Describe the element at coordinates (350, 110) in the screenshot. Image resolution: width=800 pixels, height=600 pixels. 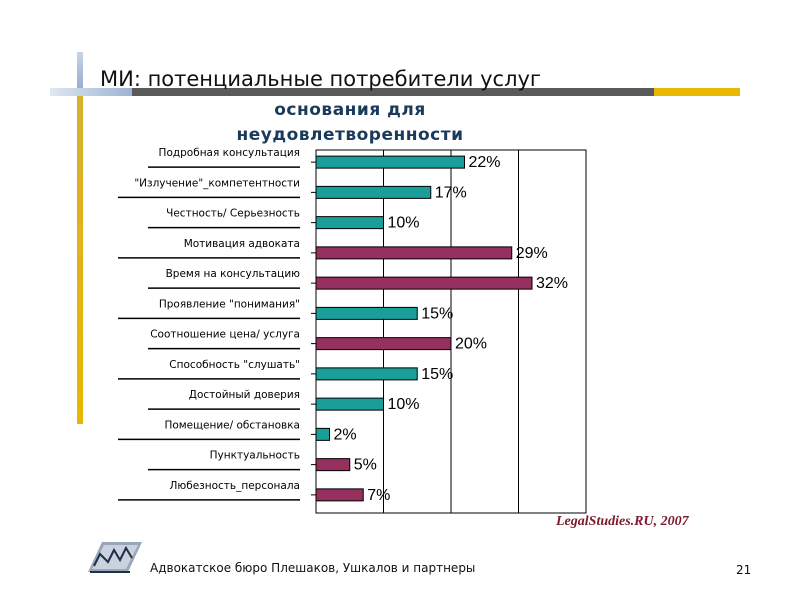
I see `chart-subtitle-line1: основания для` at that location.